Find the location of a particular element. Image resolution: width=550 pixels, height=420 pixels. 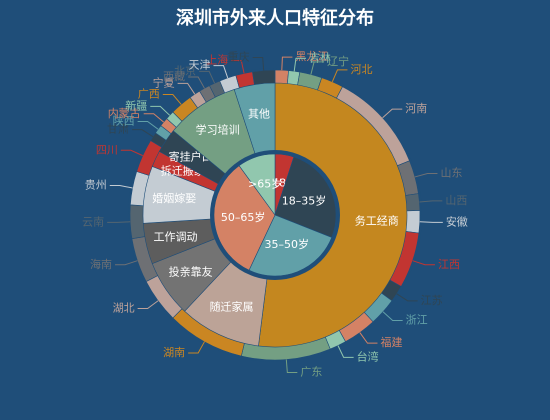

province-label-7: 安徽 is located at coordinates (457, 221).